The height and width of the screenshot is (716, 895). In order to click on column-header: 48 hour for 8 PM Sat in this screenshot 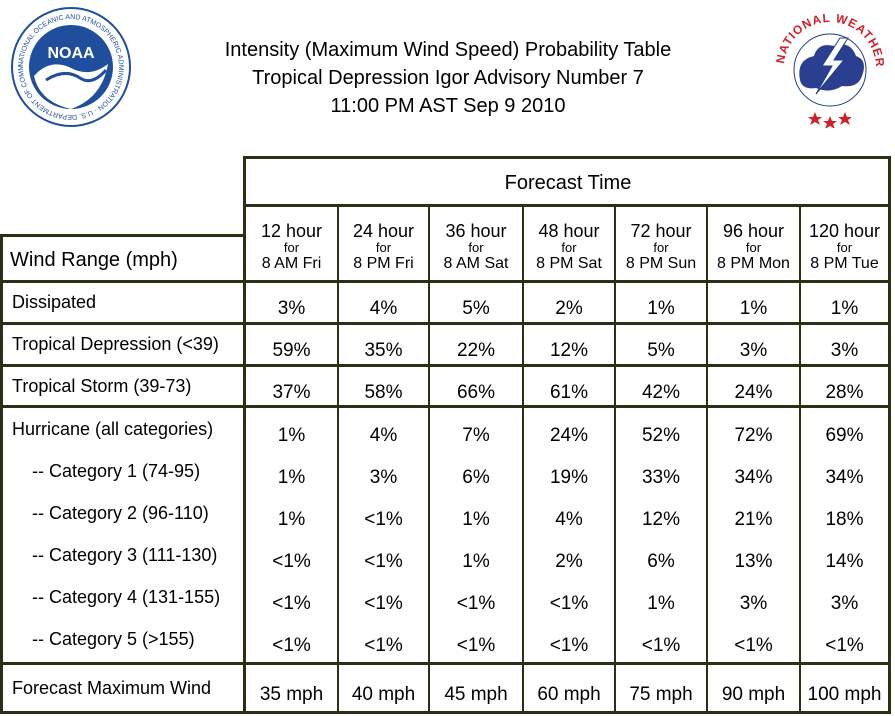, I will do `click(569, 246)`.